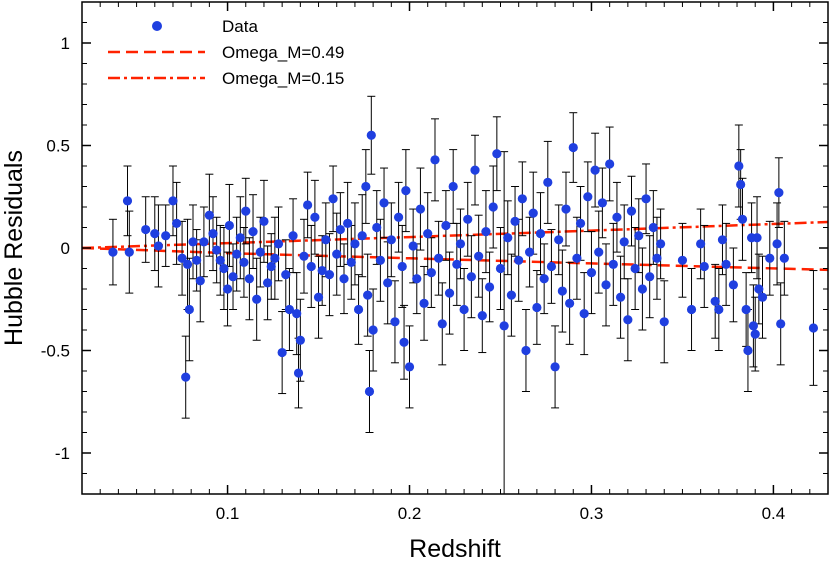 The height and width of the screenshot is (562, 830). Describe the element at coordinates (55, 351) in the screenshot. I see `y-tick-label: -0.5` at that location.